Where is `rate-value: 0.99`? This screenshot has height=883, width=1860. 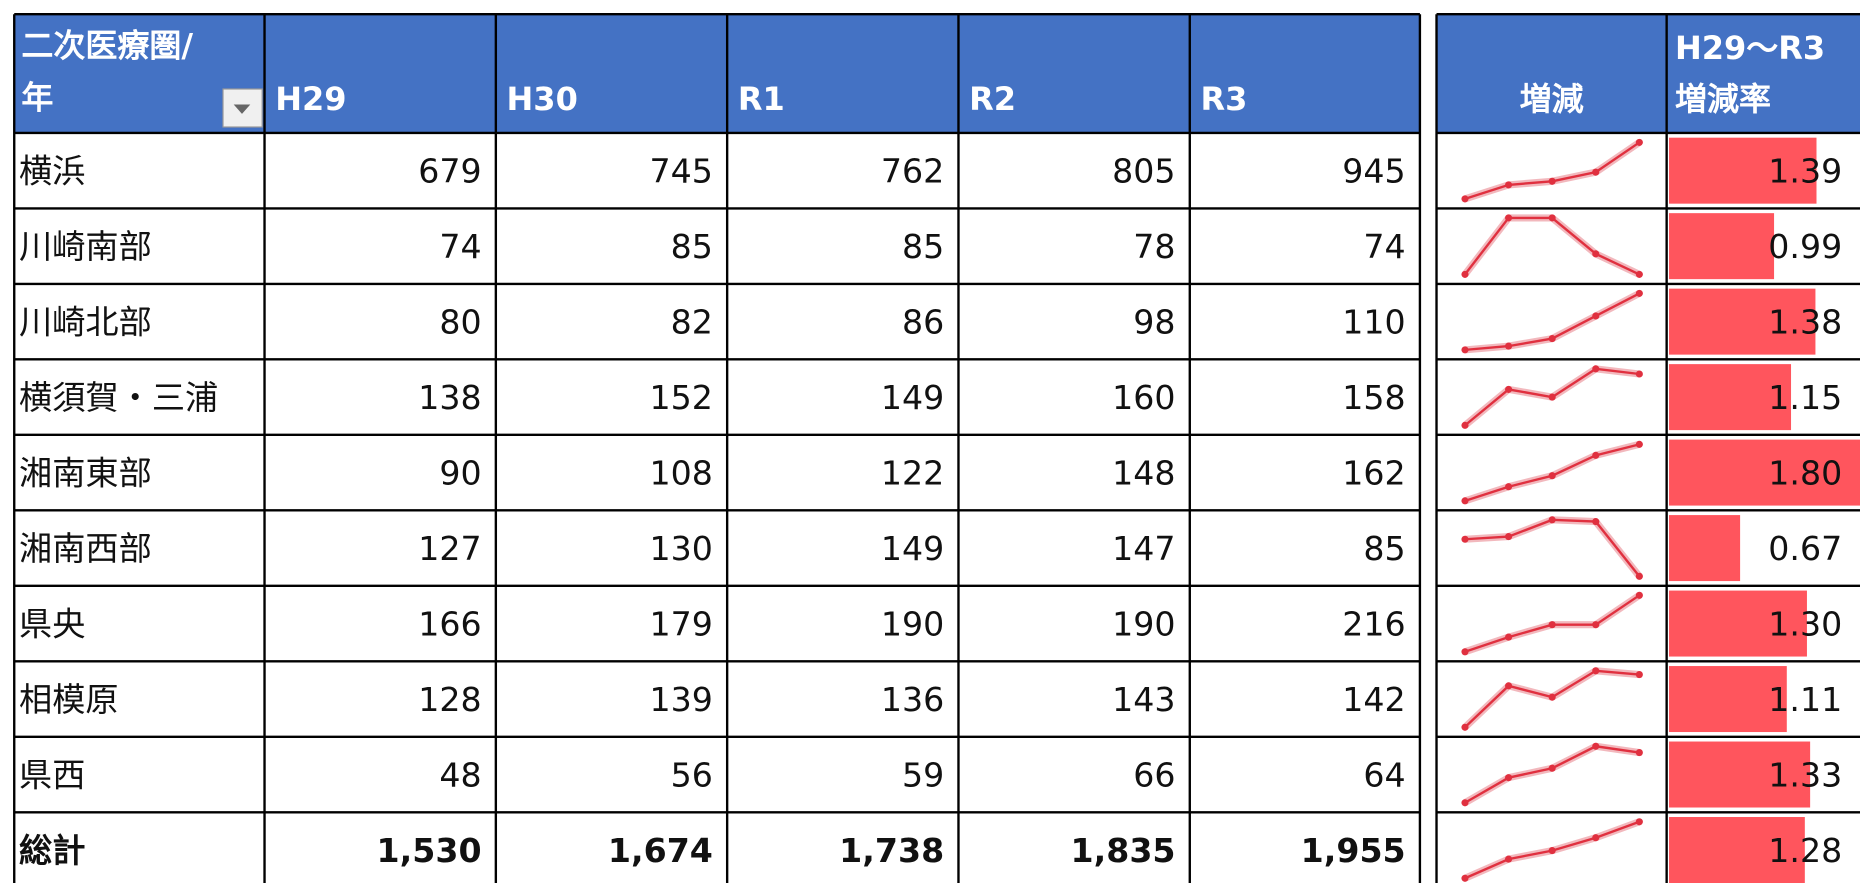
rate-value: 0.99 is located at coordinates (1805, 246).